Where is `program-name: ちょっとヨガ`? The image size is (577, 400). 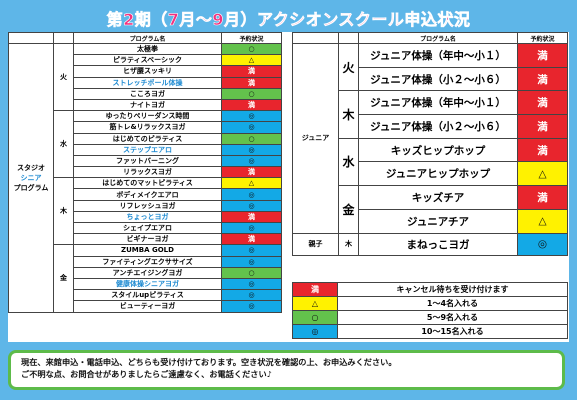
program-name: ちょっとヨガ is located at coordinates (147, 217).